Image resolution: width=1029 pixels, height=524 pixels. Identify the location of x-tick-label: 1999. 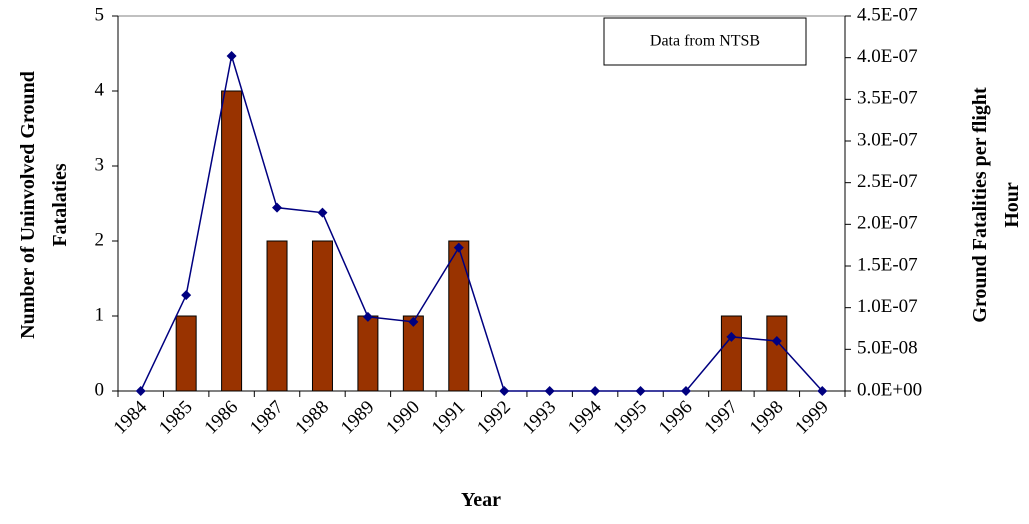
(812, 418).